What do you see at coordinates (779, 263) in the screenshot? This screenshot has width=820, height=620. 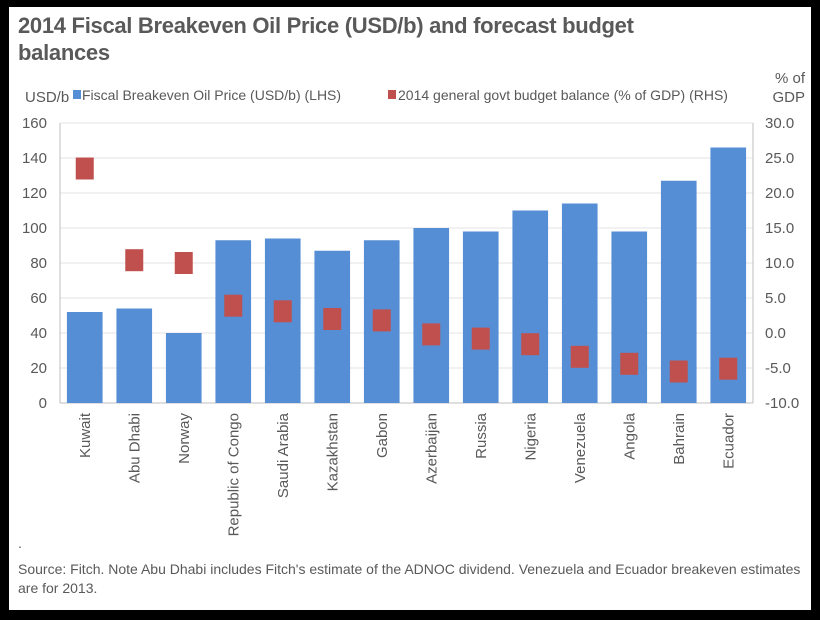 I see `y2-tick-label: 10.0` at bounding box center [779, 263].